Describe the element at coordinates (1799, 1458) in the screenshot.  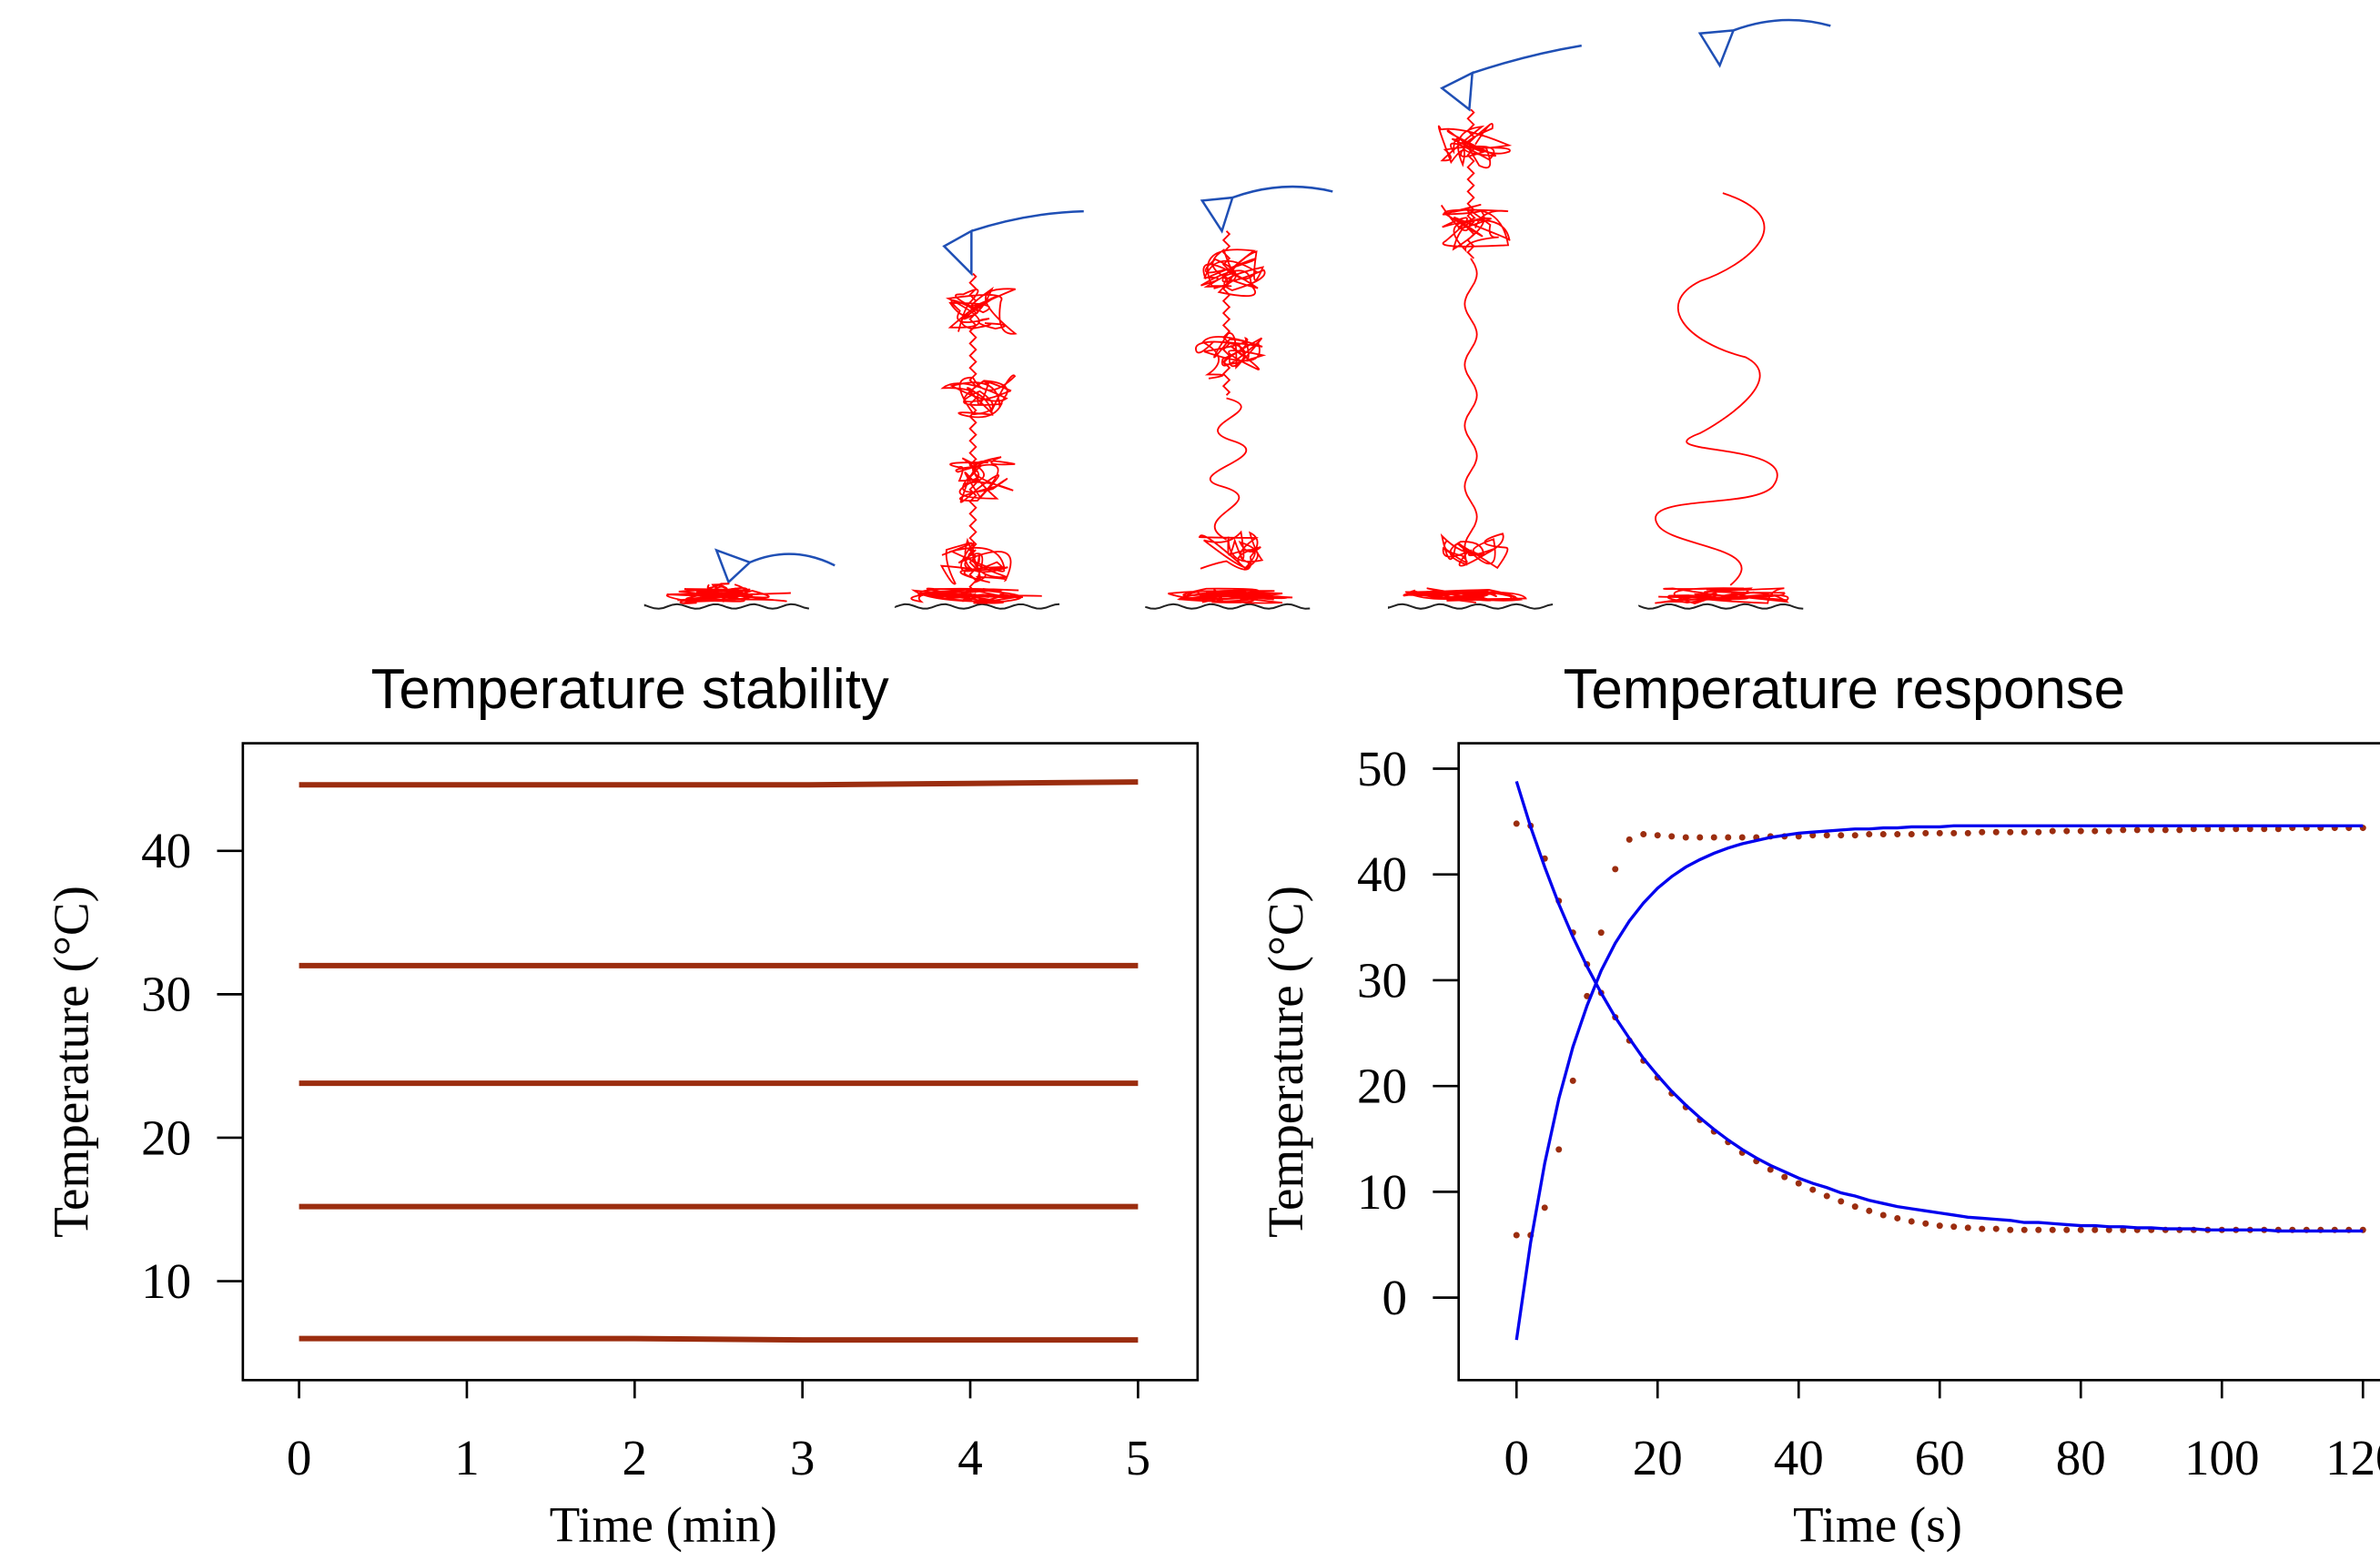
I see `x-tick-label: 40` at that location.